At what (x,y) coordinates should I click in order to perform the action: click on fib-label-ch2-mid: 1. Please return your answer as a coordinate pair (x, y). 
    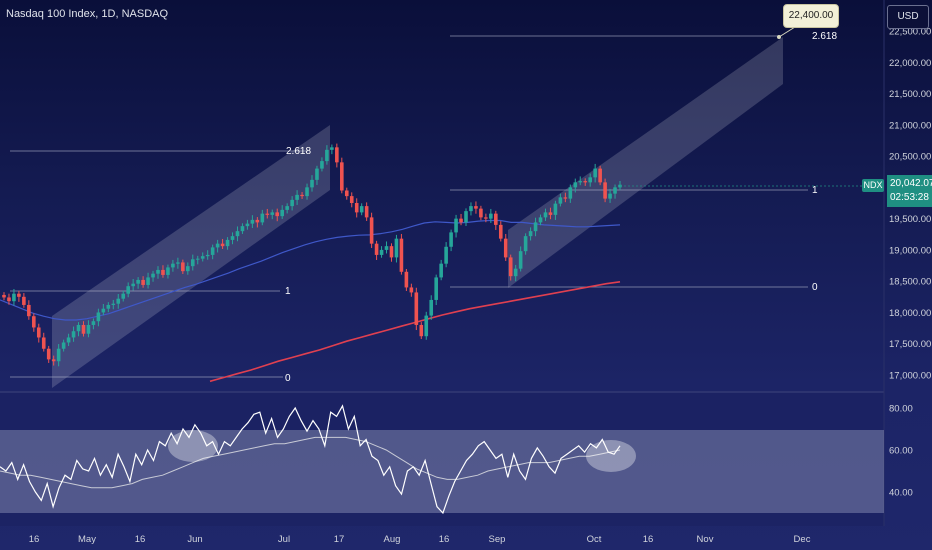
    Looking at the image, I should click on (815, 190).